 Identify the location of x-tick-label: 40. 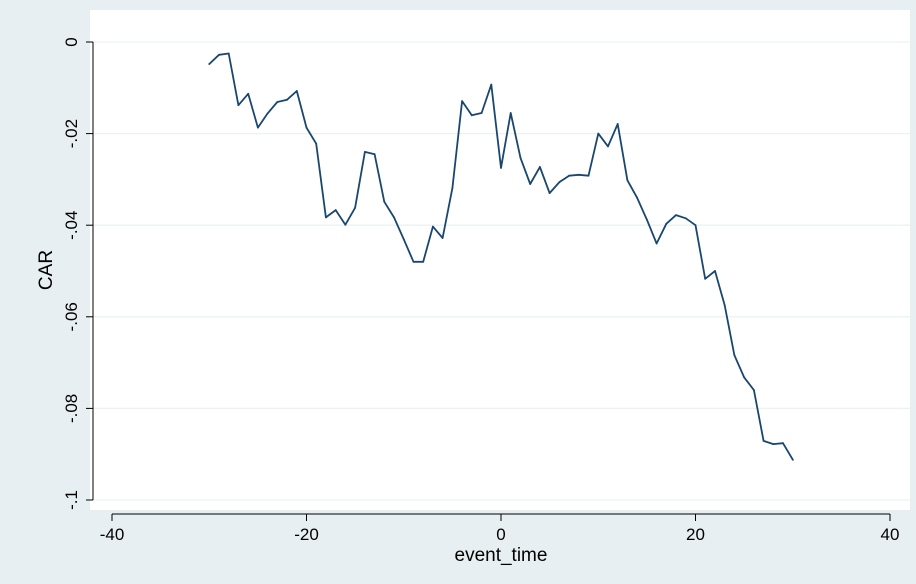
(890, 534).